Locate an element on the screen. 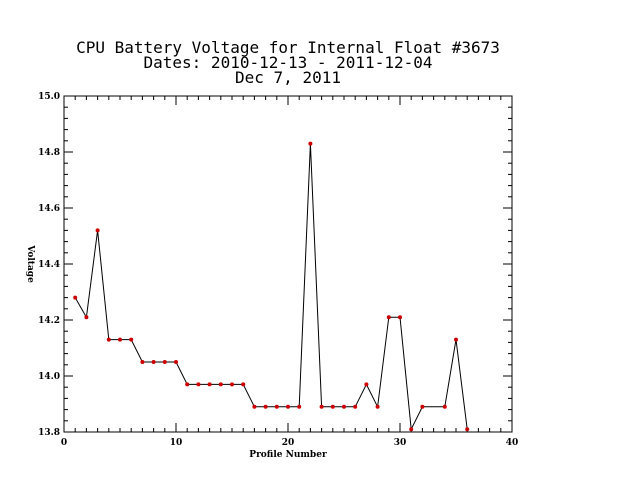 This screenshot has width=640, height=480. y-axis-label: Voltage is located at coordinates (30, 263).